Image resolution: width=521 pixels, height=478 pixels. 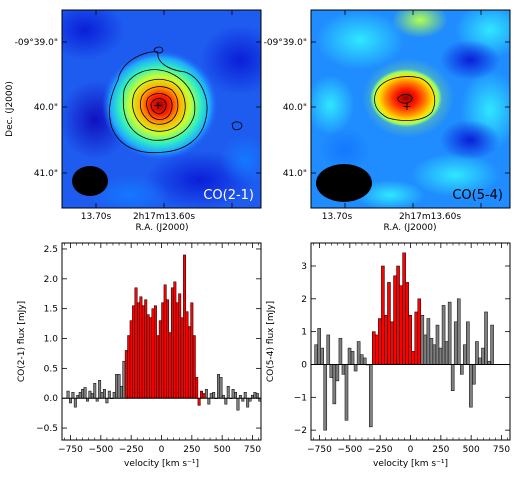 I want to click on y-tick-label: 2.0, so click(x=51, y=280).